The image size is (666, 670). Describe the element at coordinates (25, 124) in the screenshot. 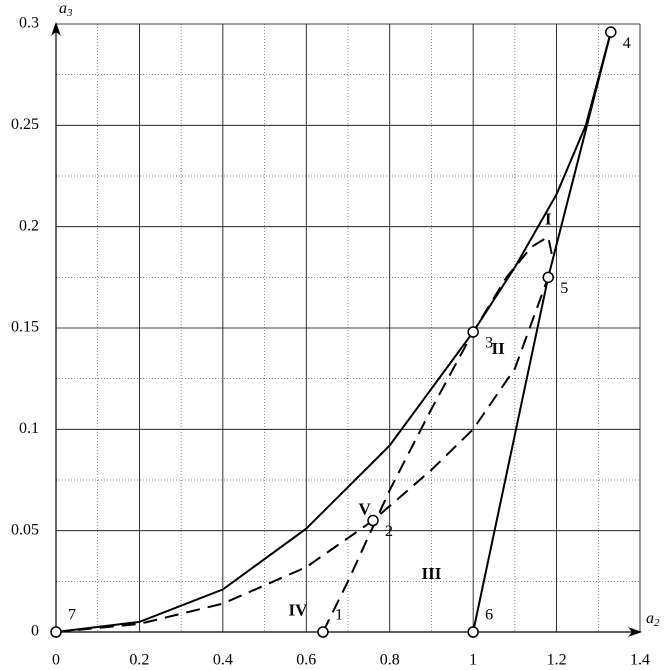

I see `y-tick-label: 0.25` at that location.